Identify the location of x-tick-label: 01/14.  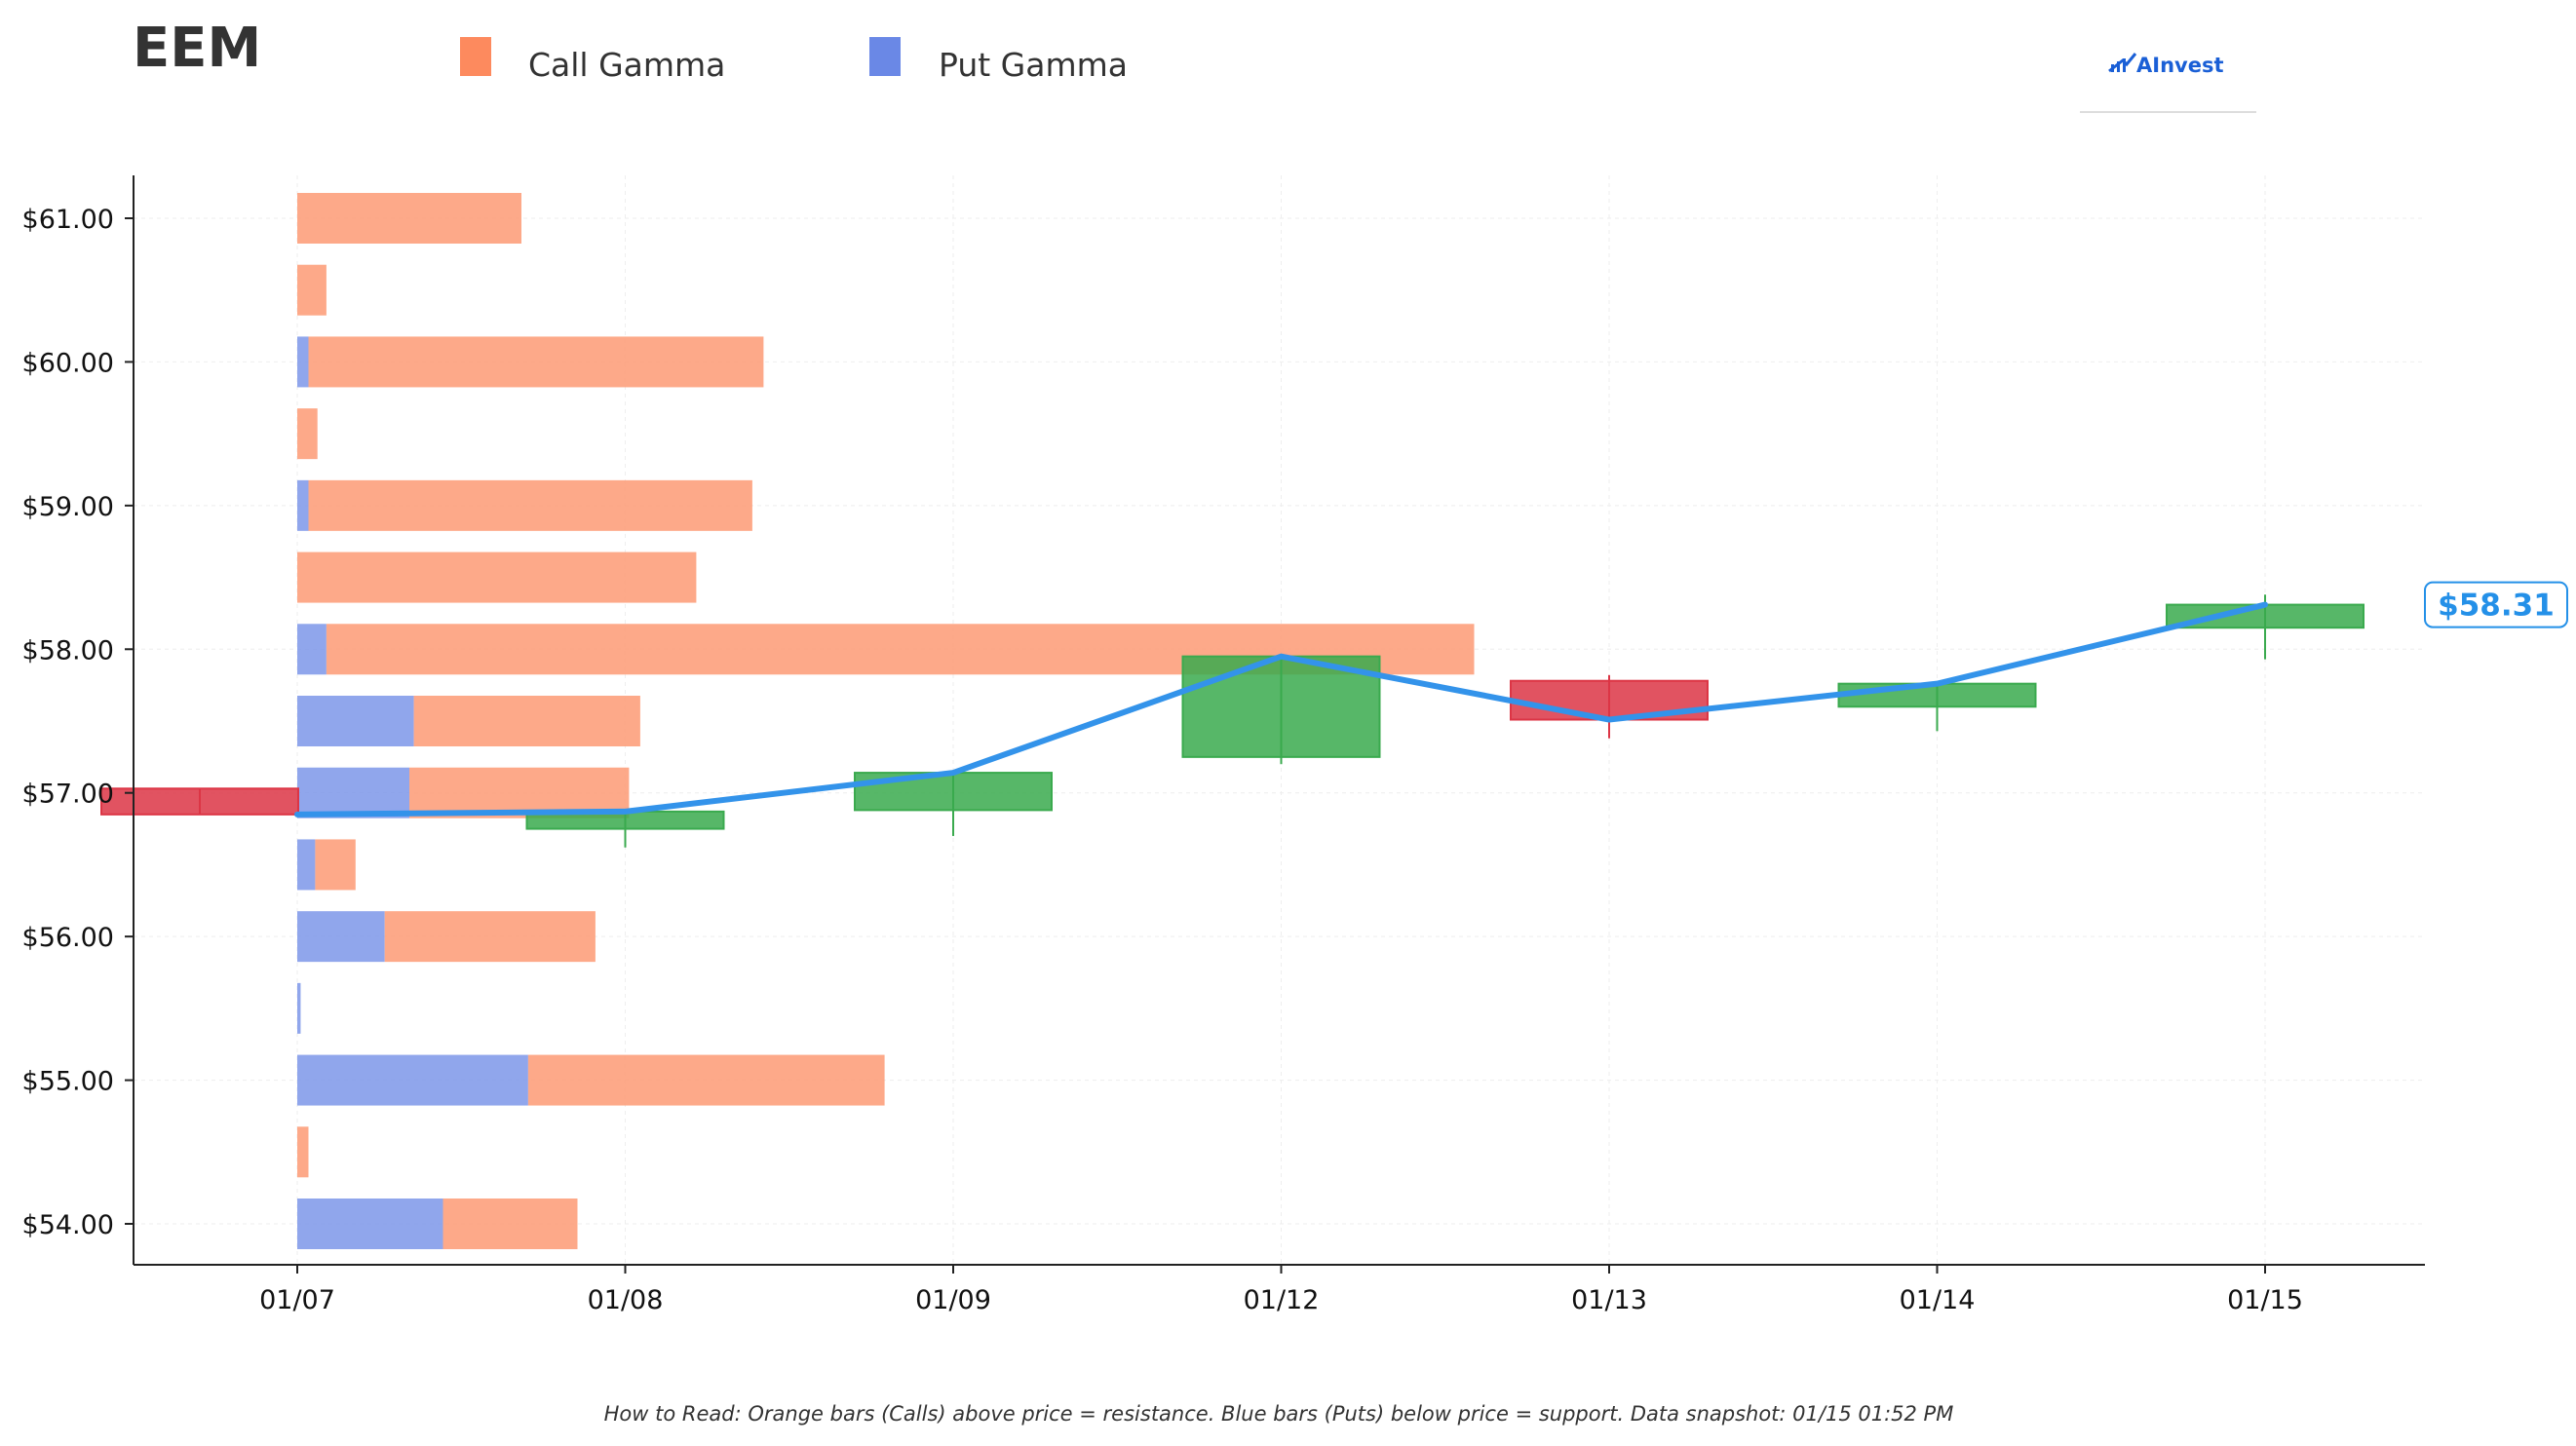
(1938, 1300).